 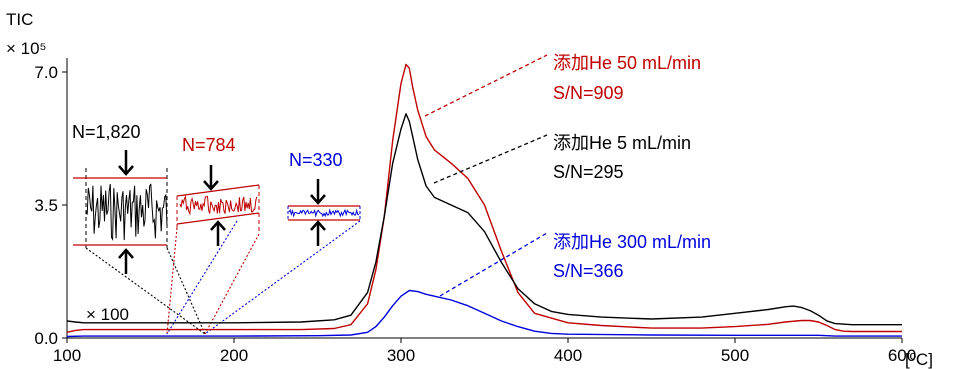 What do you see at coordinates (26, 48) in the screenshot?
I see `y-axis-unit: × 10⁵` at bounding box center [26, 48].